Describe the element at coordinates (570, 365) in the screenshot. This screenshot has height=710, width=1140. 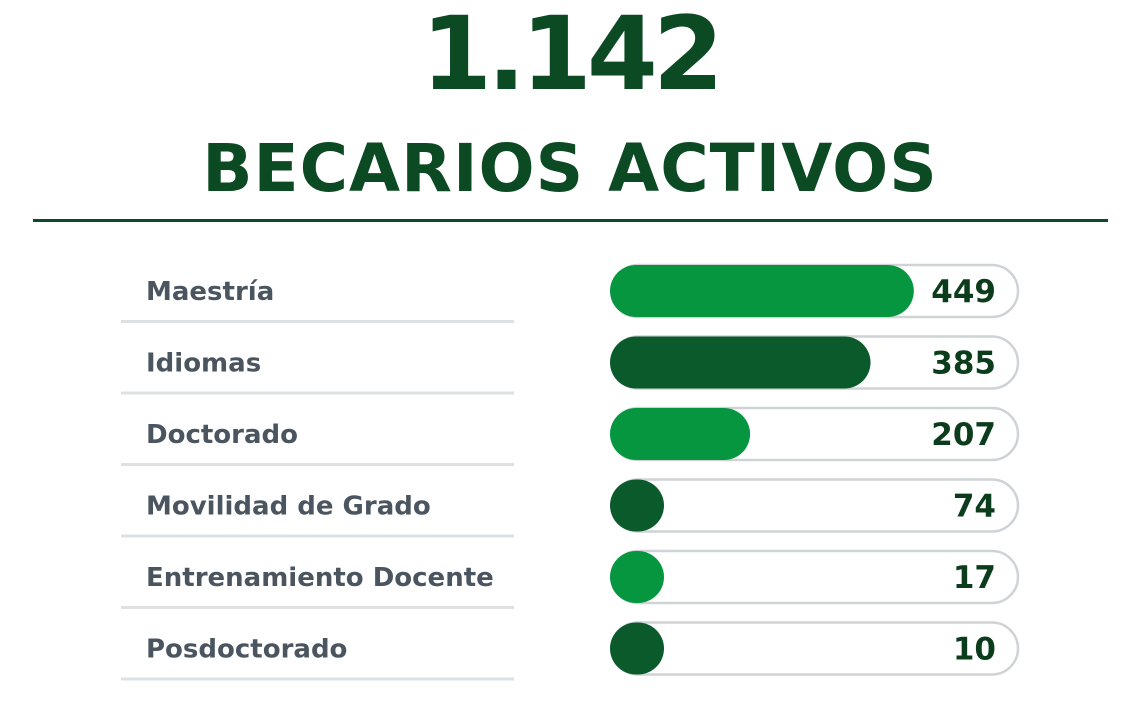
I see `bar-row: 385 Idiomas` at that location.